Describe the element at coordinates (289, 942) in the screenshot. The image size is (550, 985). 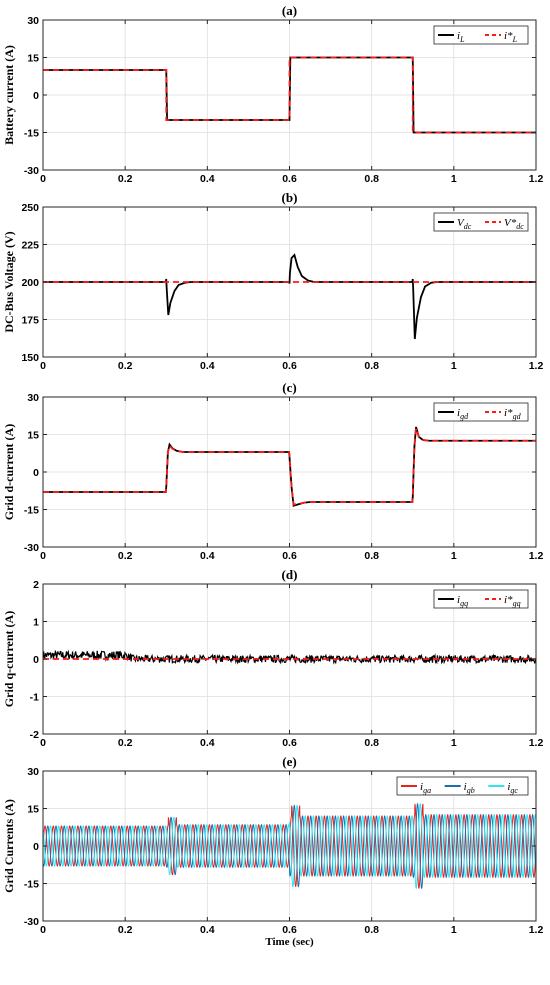
I see `x-axis-label: Time (sec)` at that location.